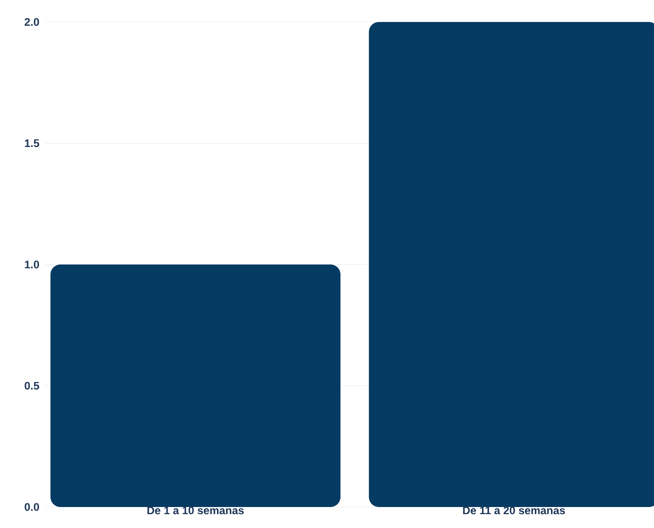 This screenshot has height=528, width=654. What do you see at coordinates (32, 143) in the screenshot?
I see `y-tick-label: 1.5` at bounding box center [32, 143].